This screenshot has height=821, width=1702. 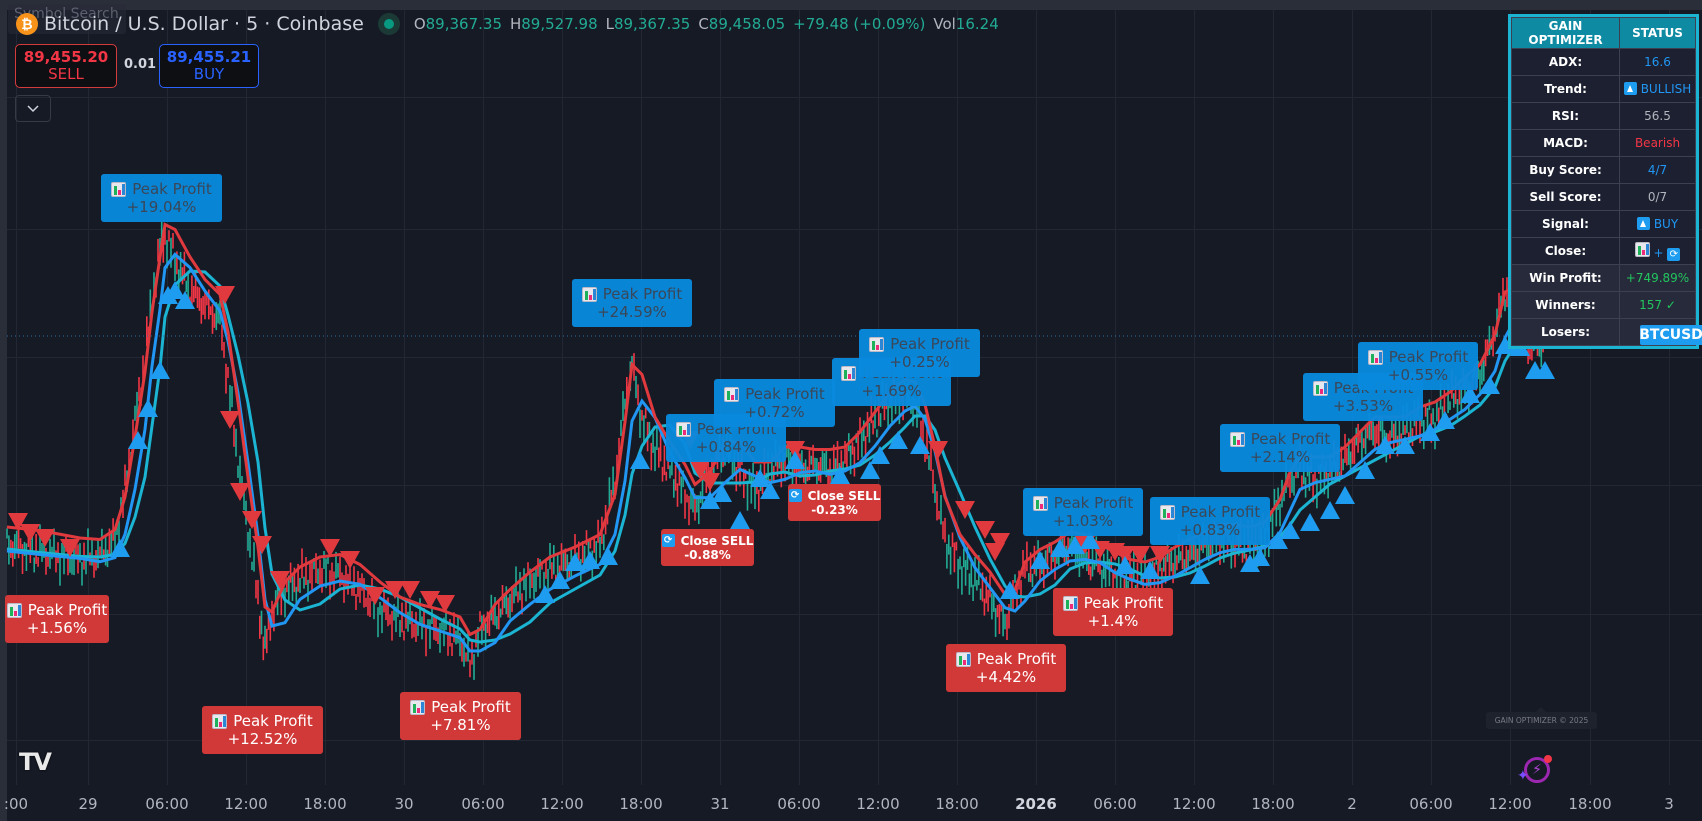 I want to click on volume-value: 16.24, so click(x=977, y=24).